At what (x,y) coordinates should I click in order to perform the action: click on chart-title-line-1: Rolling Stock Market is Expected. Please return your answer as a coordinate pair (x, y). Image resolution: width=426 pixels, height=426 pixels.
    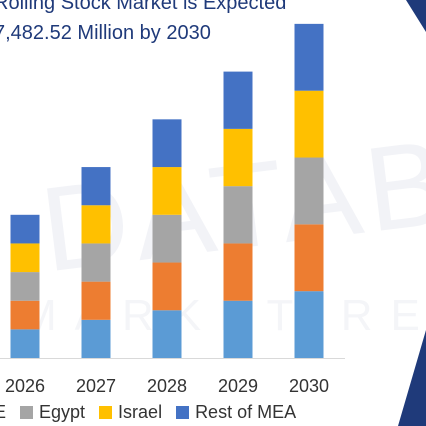
    Looking at the image, I should click on (143, 7).